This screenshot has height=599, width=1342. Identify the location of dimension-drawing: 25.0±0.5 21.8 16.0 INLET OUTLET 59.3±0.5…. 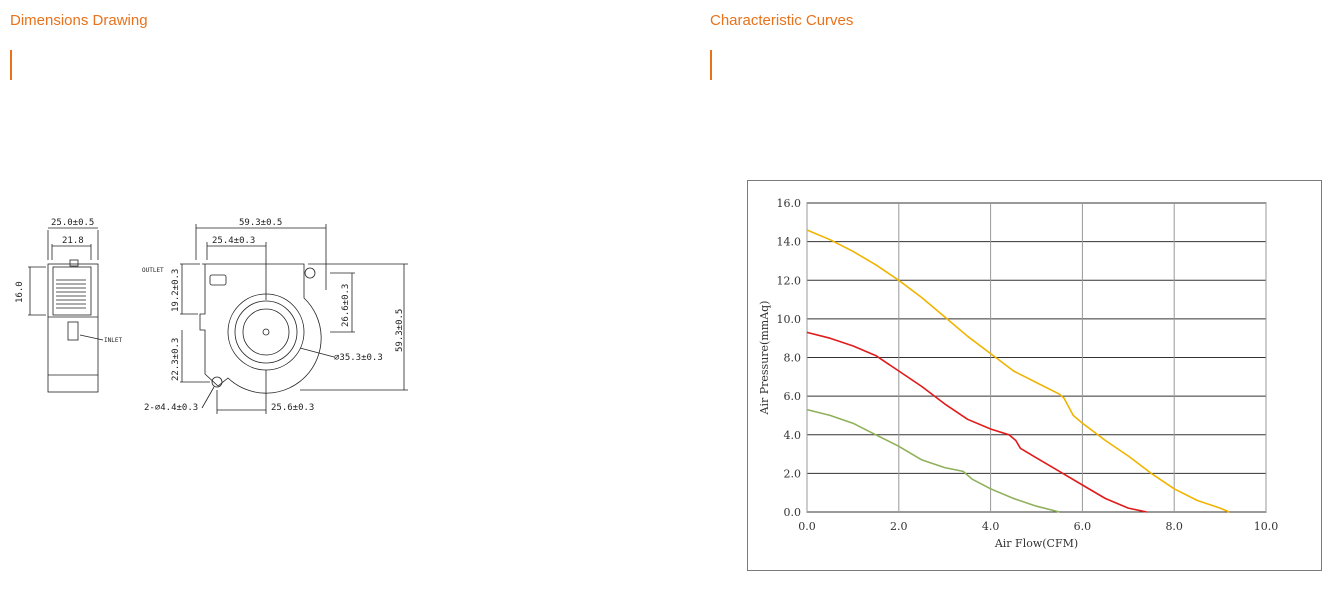
(211, 316).